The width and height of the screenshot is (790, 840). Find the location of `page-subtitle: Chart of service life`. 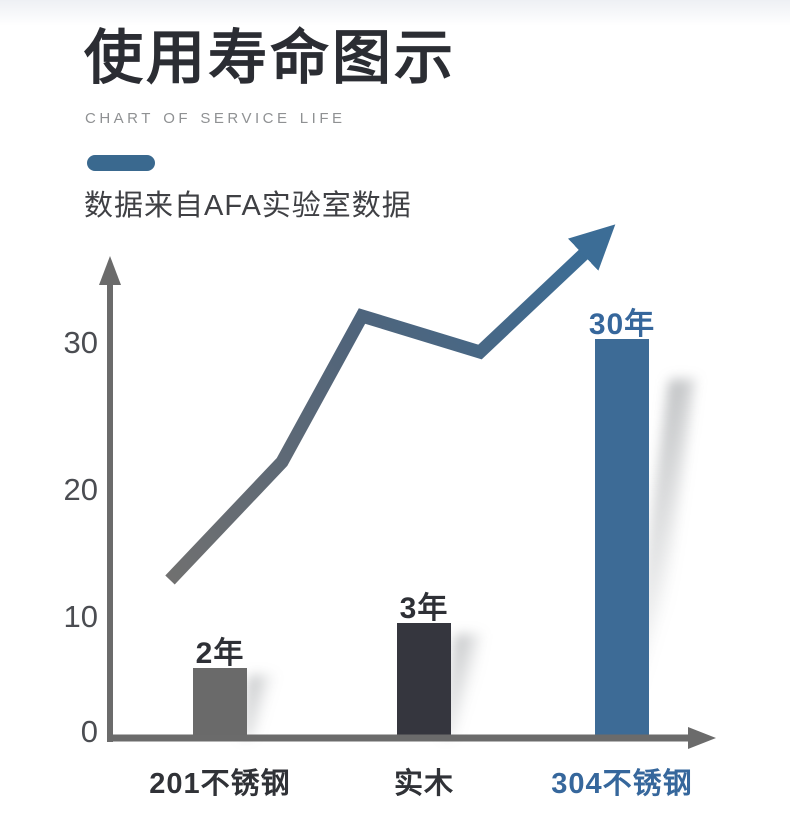

page-subtitle: Chart of service life is located at coordinates (215, 116).